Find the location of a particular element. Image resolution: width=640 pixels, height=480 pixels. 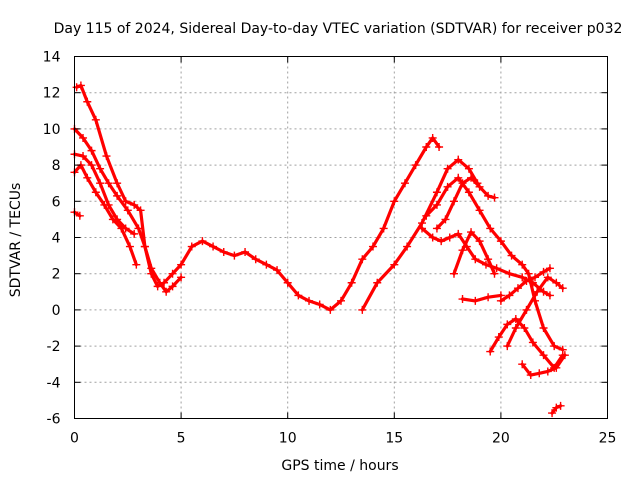

y-tick-label: -6 is located at coordinates (54, 420).